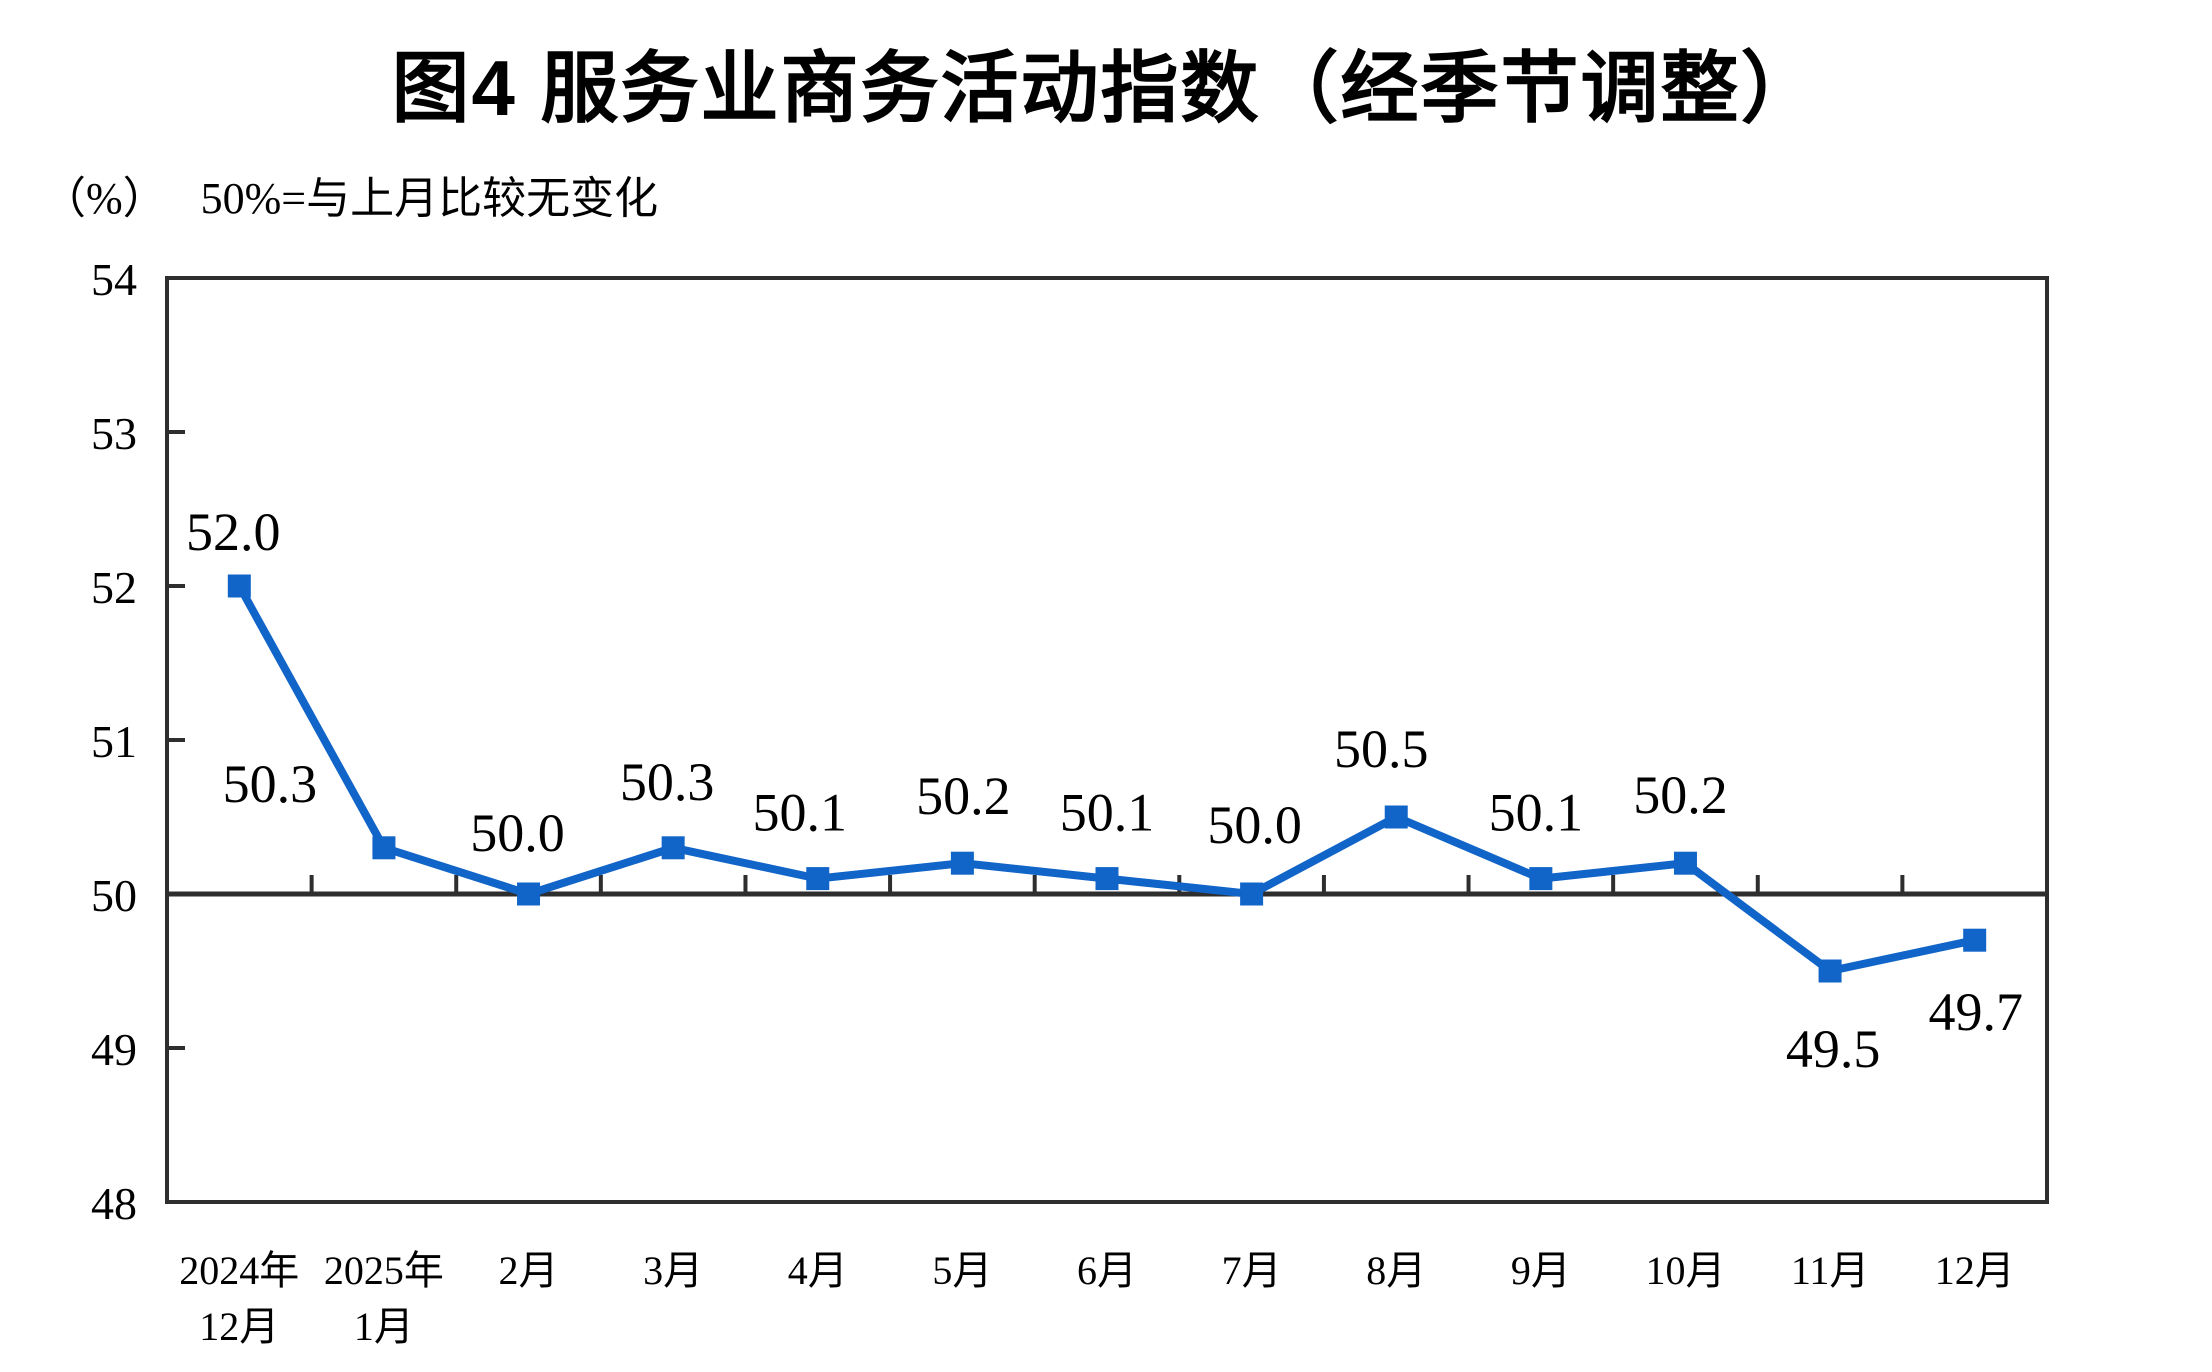 Image resolution: width=2212 pixels, height=1372 pixels. I want to click on data-label: 49.7, so click(1975, 1012).